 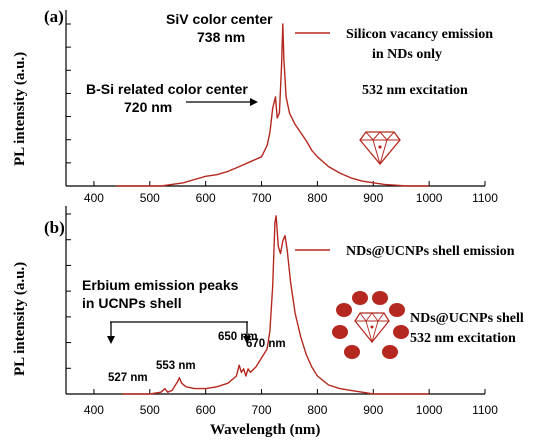 What do you see at coordinates (68, 291) in the screenshot?
I see `panel-b-y-ticks` at bounding box center [68, 291].